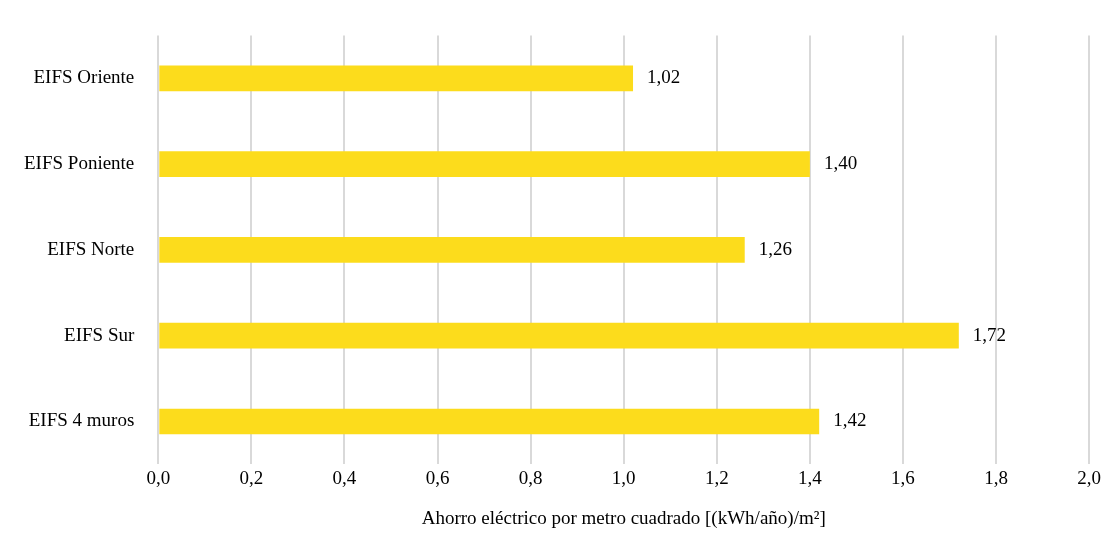  What do you see at coordinates (664, 77) in the screenshot?
I see `data-label: 1,02` at bounding box center [664, 77].